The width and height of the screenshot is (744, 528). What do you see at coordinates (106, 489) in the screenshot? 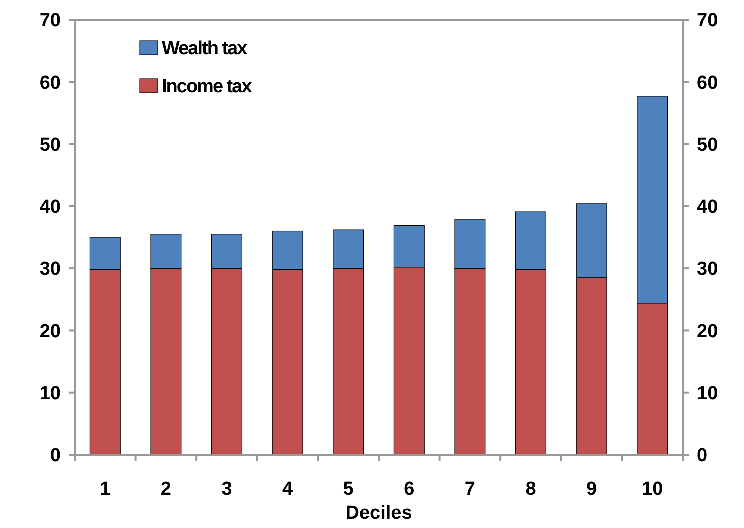
I see `x-tick-label: 1` at bounding box center [106, 489].